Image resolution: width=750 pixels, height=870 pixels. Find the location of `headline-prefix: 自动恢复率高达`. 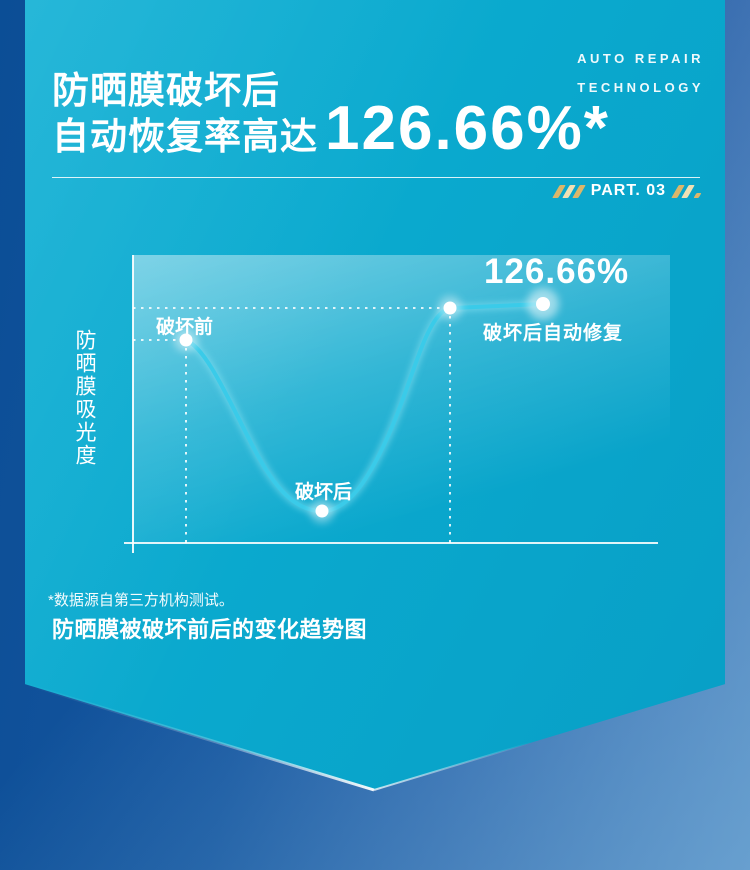

headline-prefix: 自动恢复率高达 is located at coordinates (185, 136).